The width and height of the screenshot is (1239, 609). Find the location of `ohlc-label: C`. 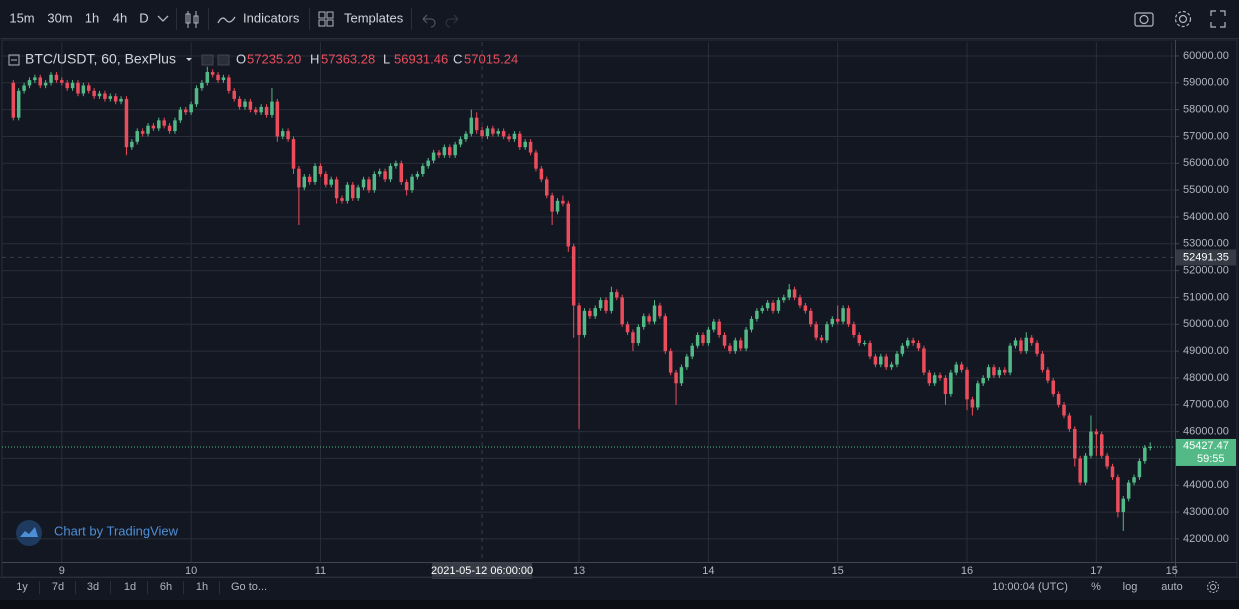

ohlc-label: C is located at coordinates (457, 58).